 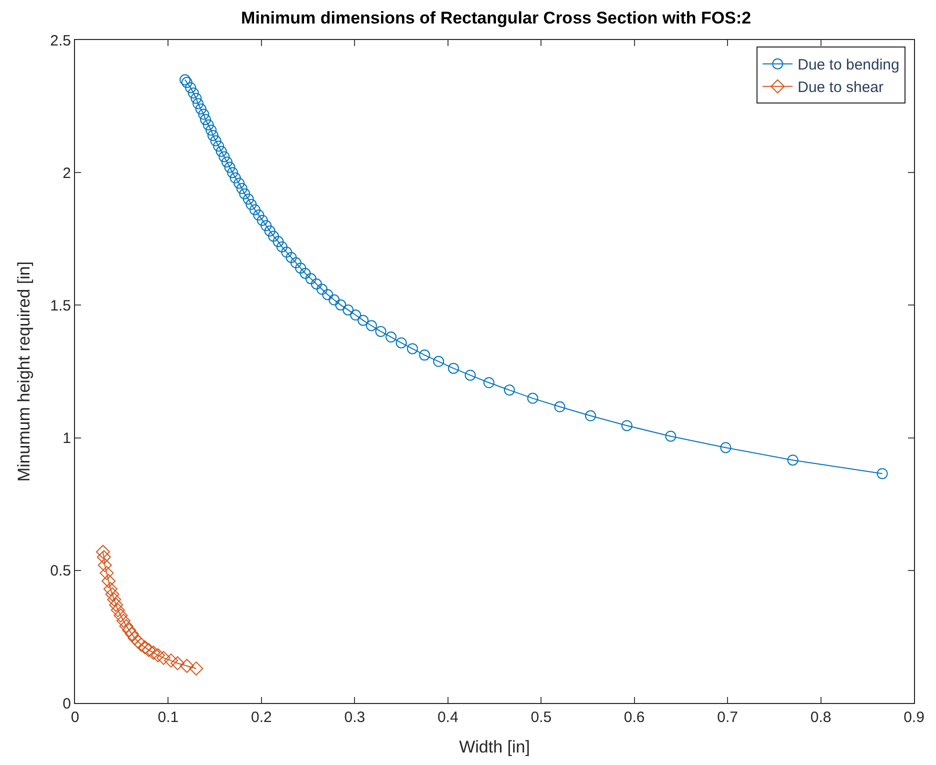 I want to click on y-tick-label: 0.5, so click(x=60, y=571).